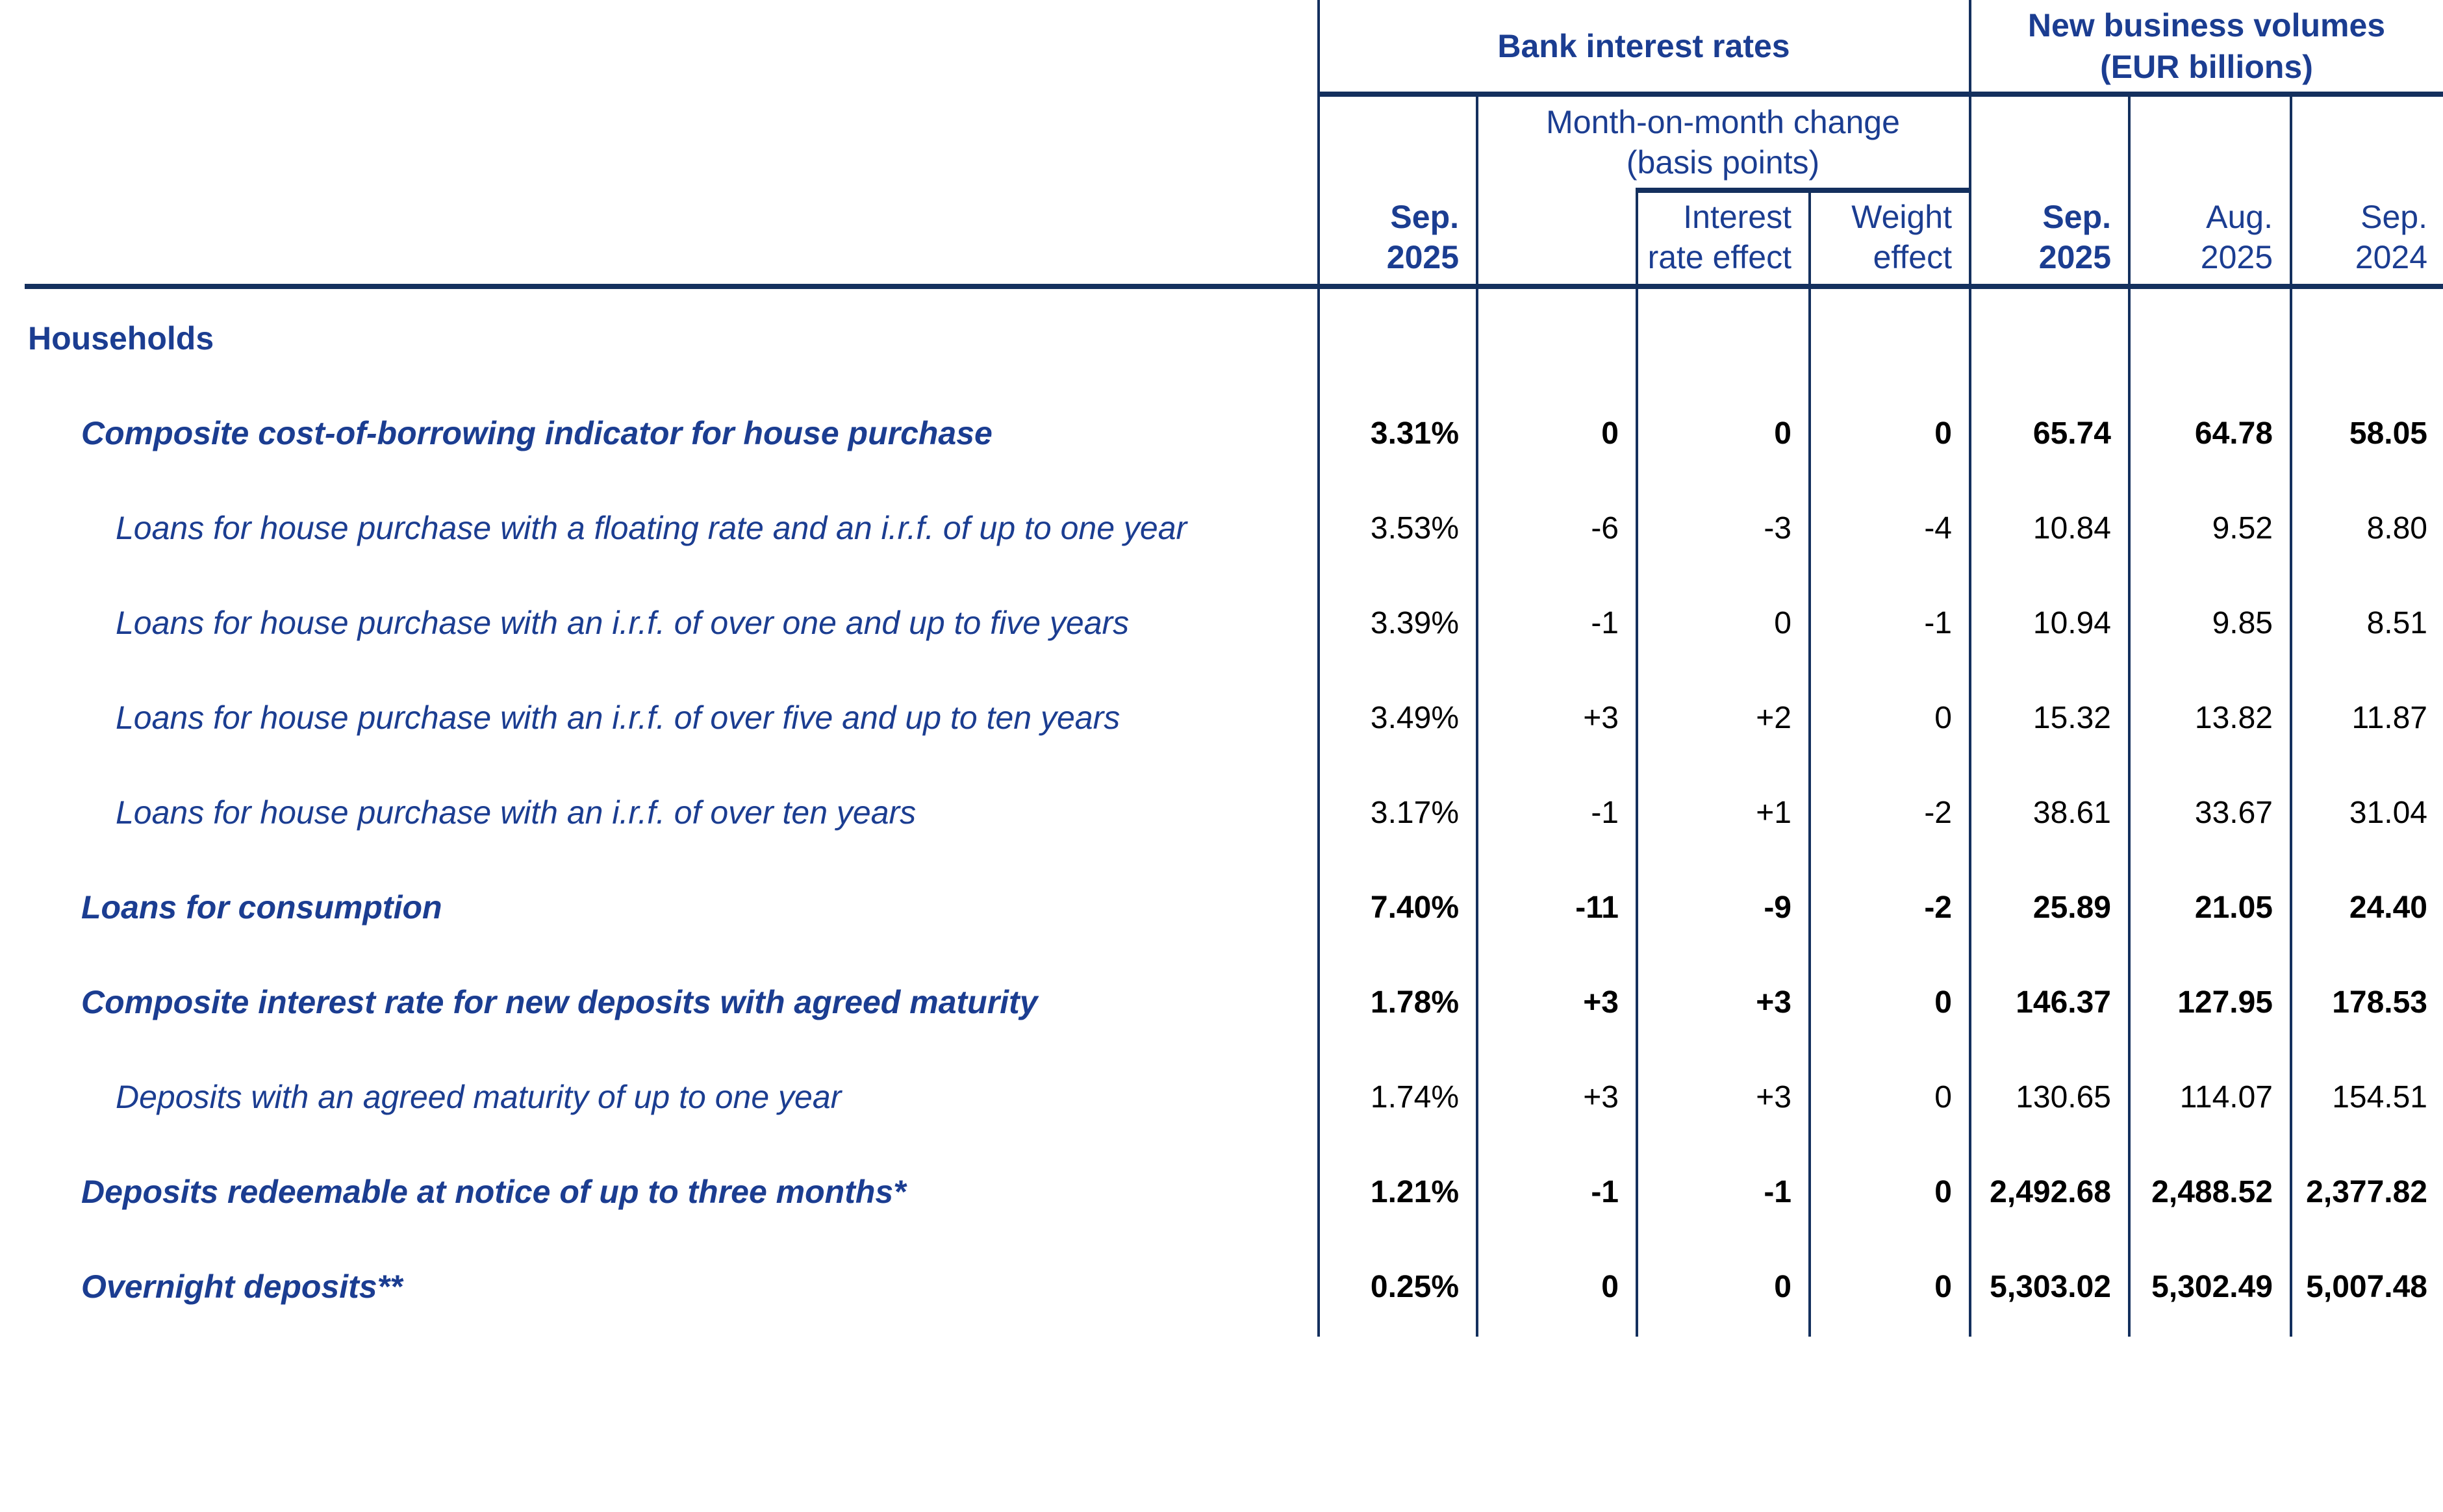 The width and height of the screenshot is (2443, 1512). Describe the element at coordinates (2063, 1002) in the screenshot. I see `value-cell: 146.37` at that location.